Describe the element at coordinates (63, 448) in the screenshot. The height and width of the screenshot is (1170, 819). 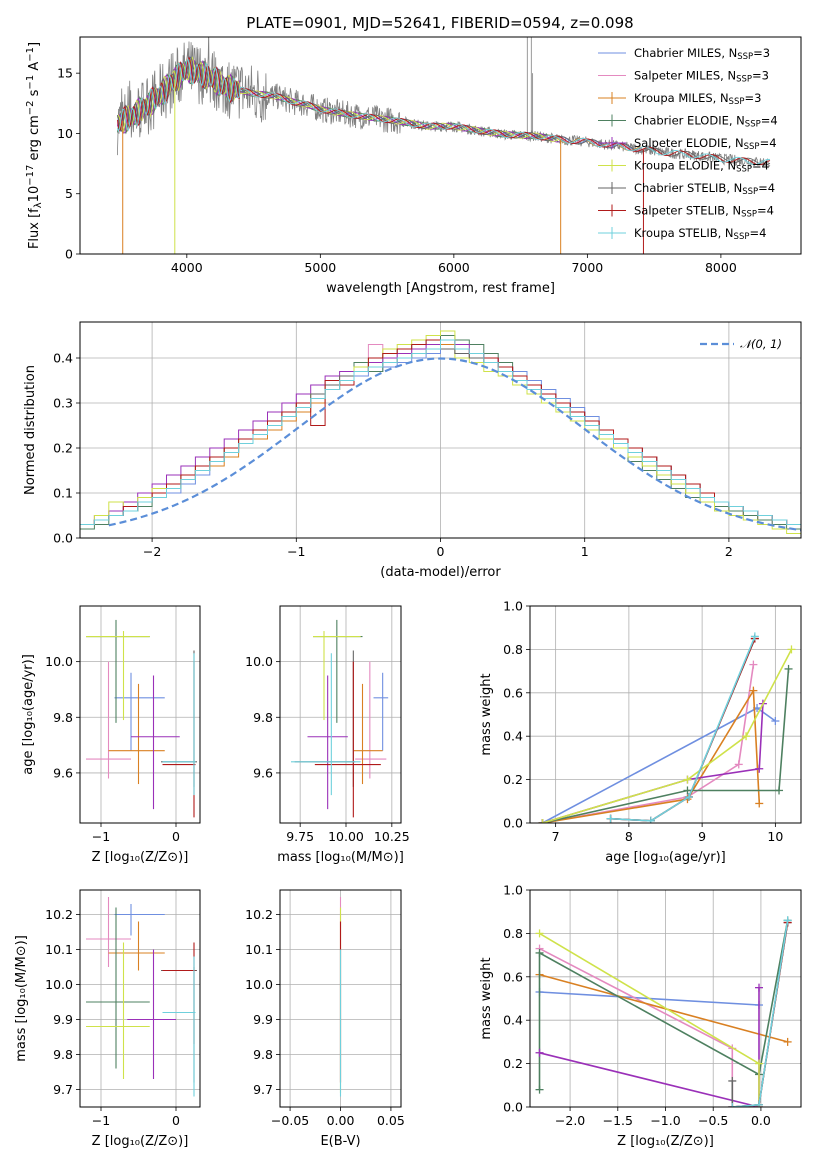
I see `y-tick-label: 0.2` at that location.